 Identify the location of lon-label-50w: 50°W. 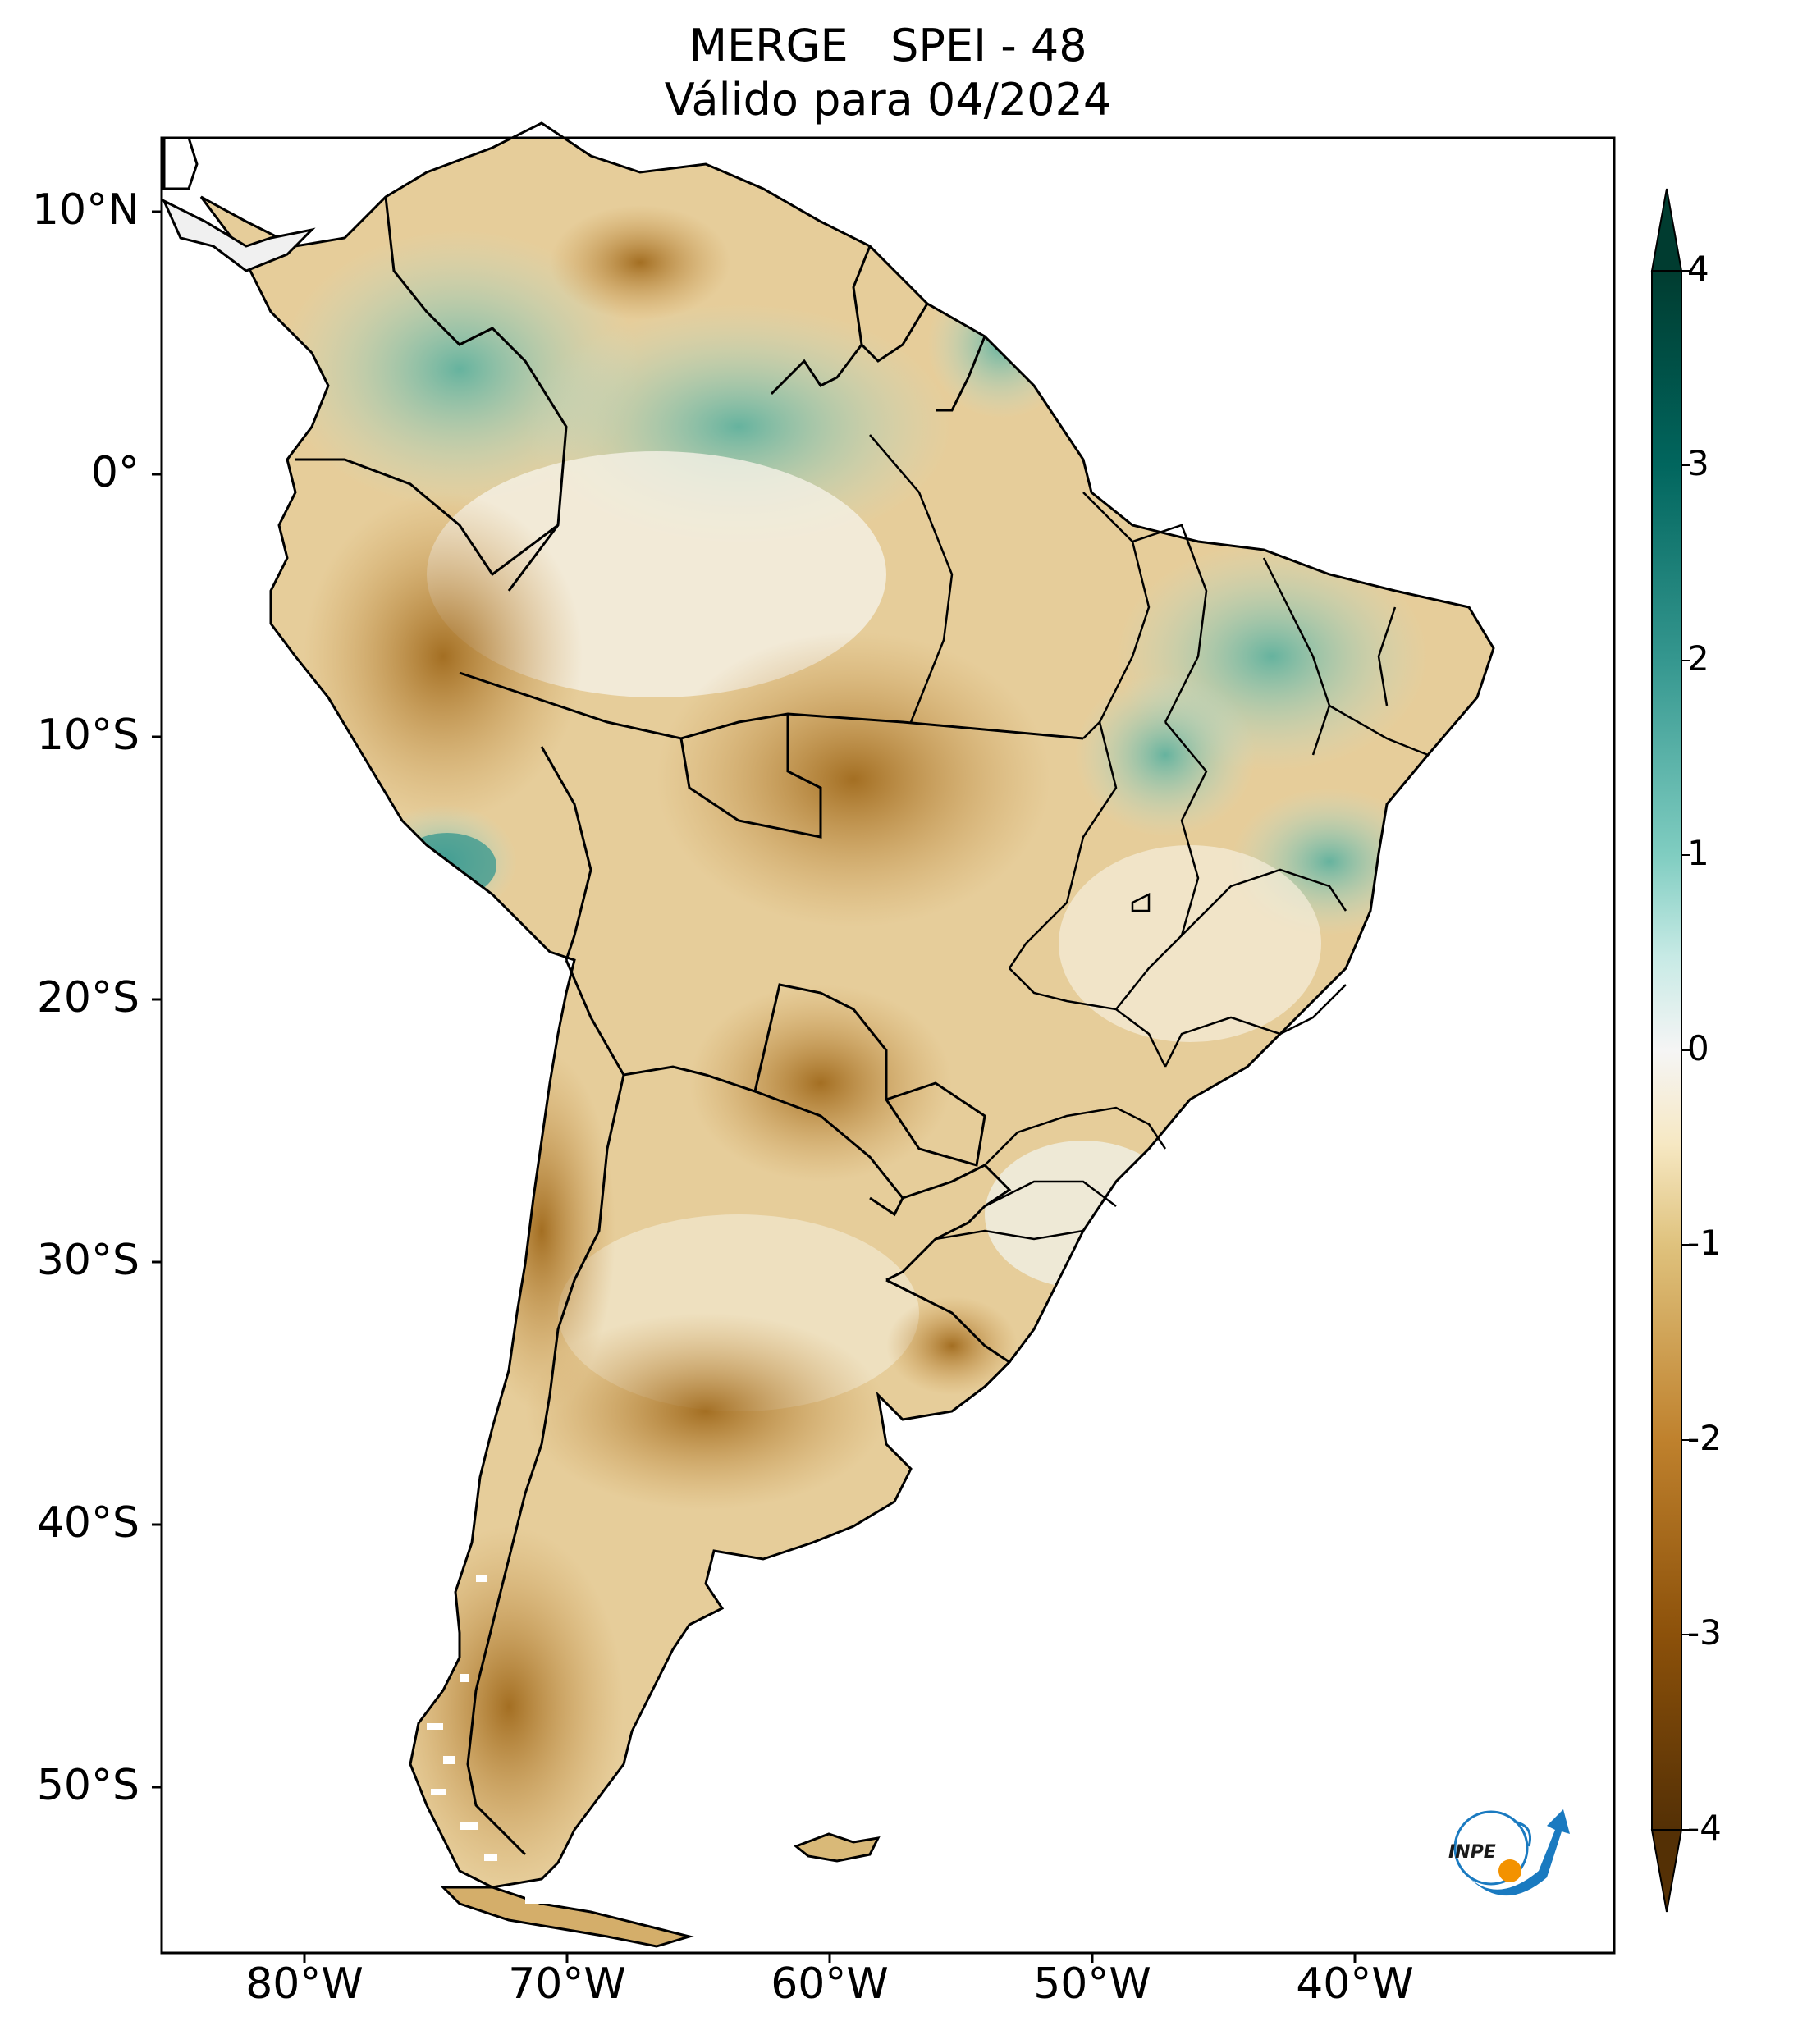
(1092, 1984).